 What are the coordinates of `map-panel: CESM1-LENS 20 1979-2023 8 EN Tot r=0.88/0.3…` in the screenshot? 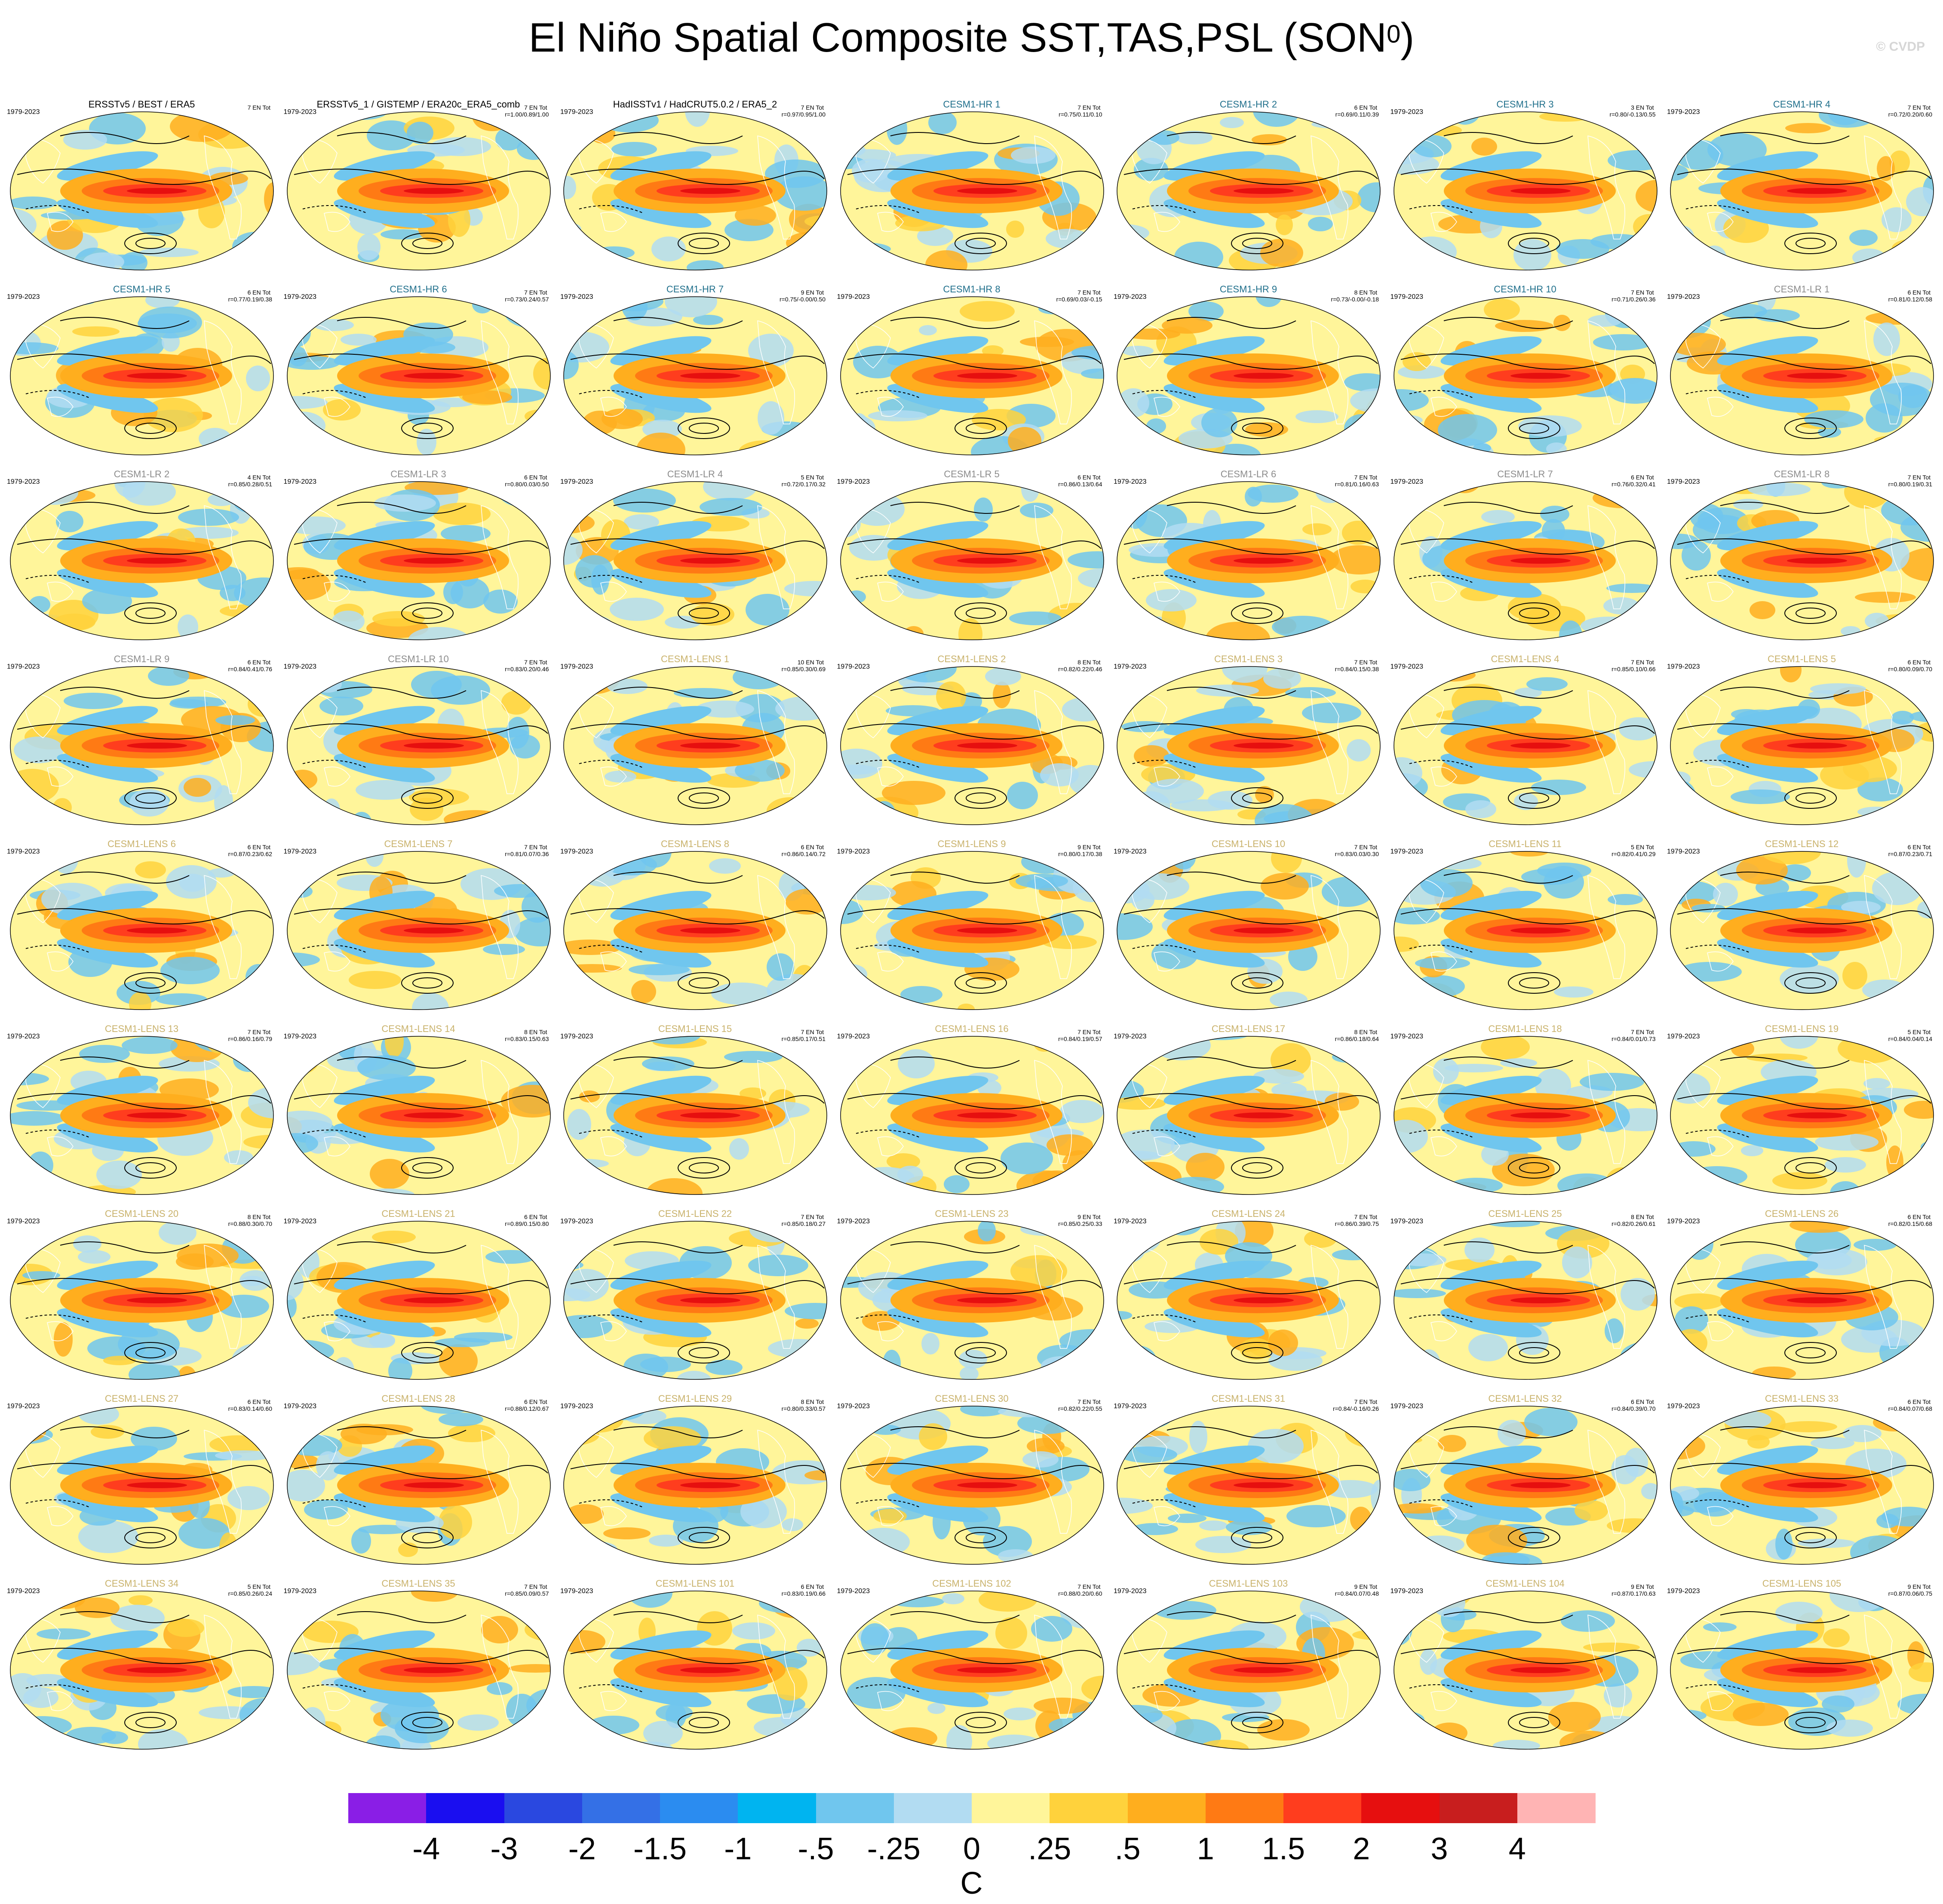 It's located at (141, 1301).